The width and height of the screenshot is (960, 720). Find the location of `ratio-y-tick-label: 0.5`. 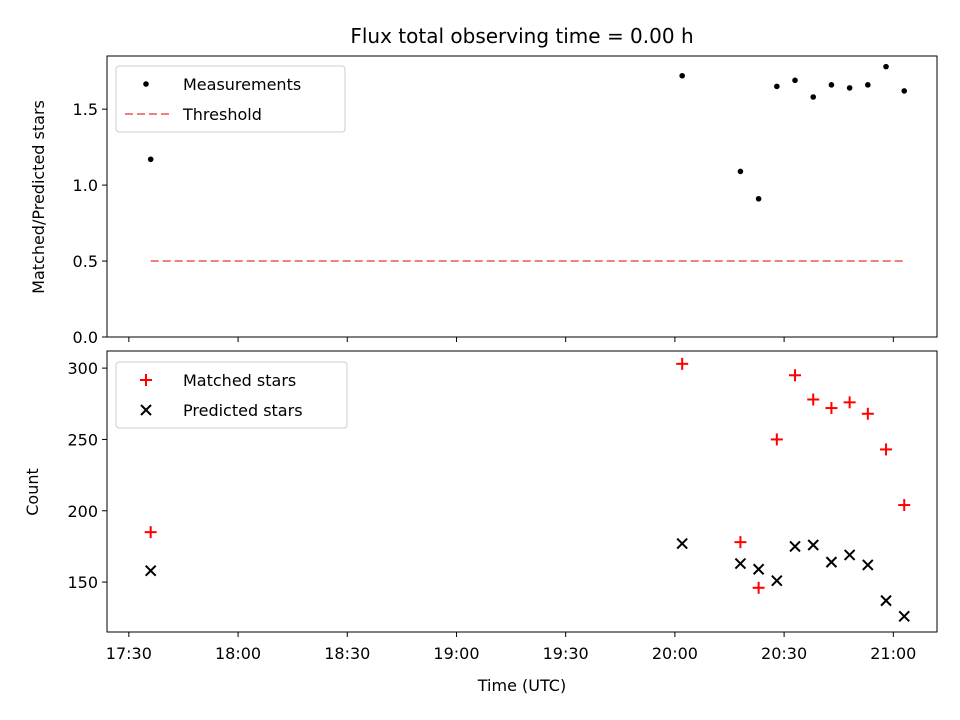

ratio-y-tick-label: 0.5 is located at coordinates (85, 261).